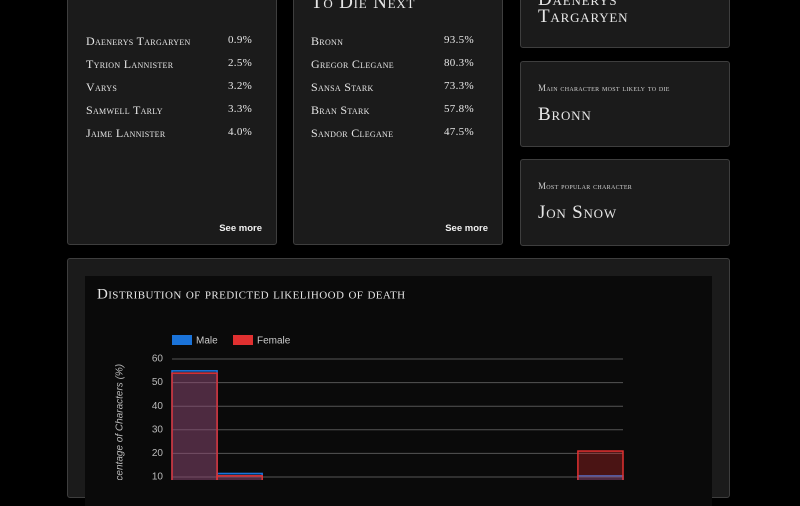 The image size is (800, 506). What do you see at coordinates (625, 104) in the screenshot?
I see `stat-card: Main character most likely to die Bronn` at bounding box center [625, 104].